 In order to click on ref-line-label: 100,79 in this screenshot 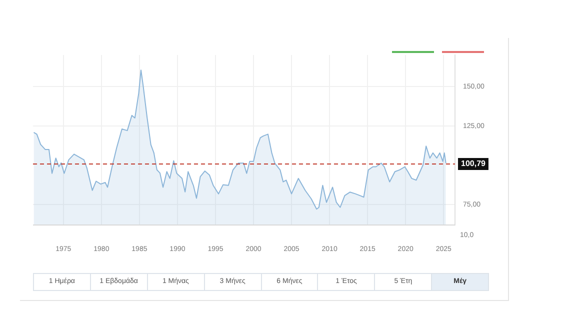, I will do `click(473, 163)`.